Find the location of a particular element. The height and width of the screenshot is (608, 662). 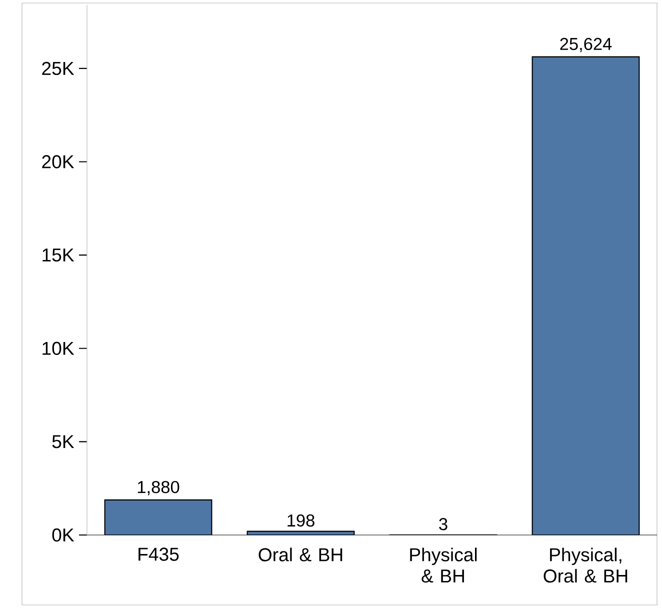

y-tick-label: 0K is located at coordinates (63, 535).